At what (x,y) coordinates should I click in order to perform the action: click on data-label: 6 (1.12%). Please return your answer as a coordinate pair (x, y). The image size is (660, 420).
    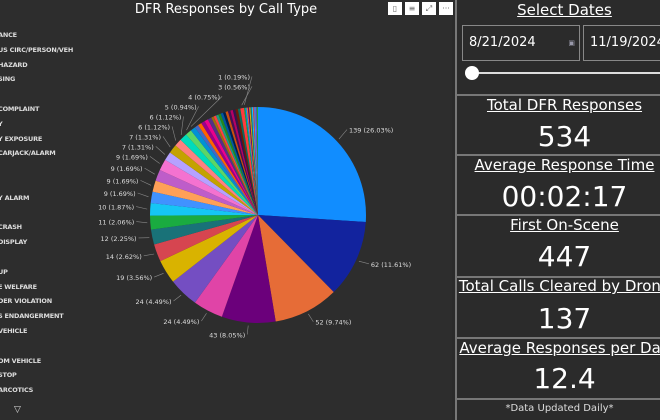
    Looking at the image, I should click on (154, 127).